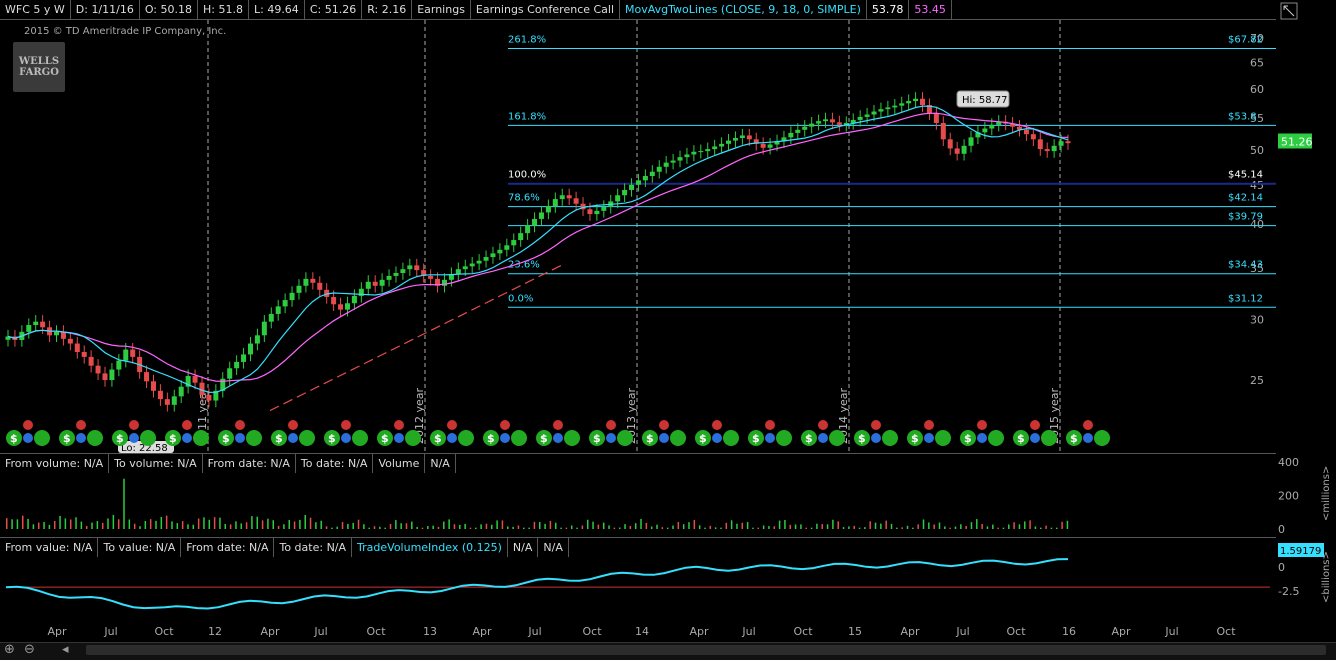 The height and width of the screenshot is (660, 1336). I want to click on price-tick-label: 70, so click(1257, 38).